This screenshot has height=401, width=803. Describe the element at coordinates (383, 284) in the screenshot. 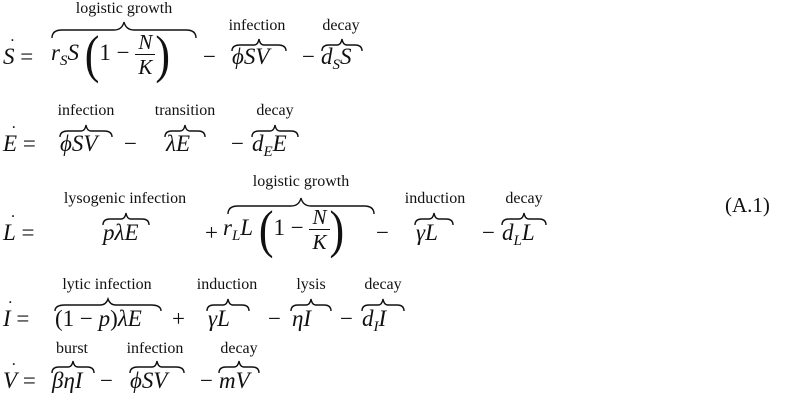

I see `label-i-decay: decay` at that location.